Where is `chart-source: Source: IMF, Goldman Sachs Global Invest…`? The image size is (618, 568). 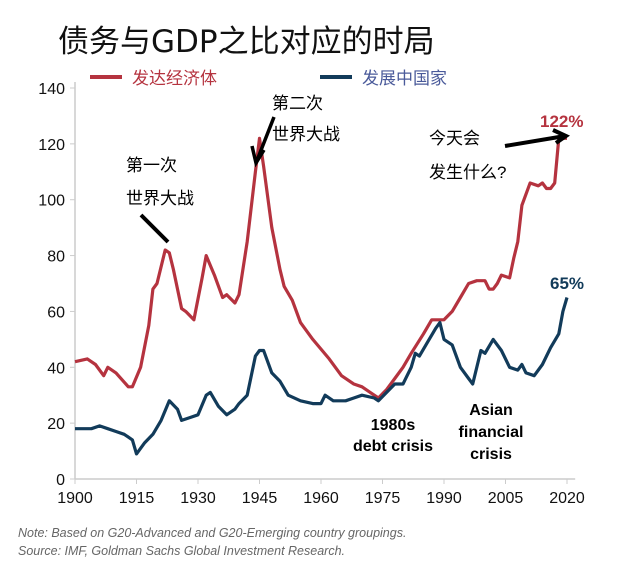
chart-source: Source: IMF, Goldman Sachs Global Invest… is located at coordinates (182, 551).